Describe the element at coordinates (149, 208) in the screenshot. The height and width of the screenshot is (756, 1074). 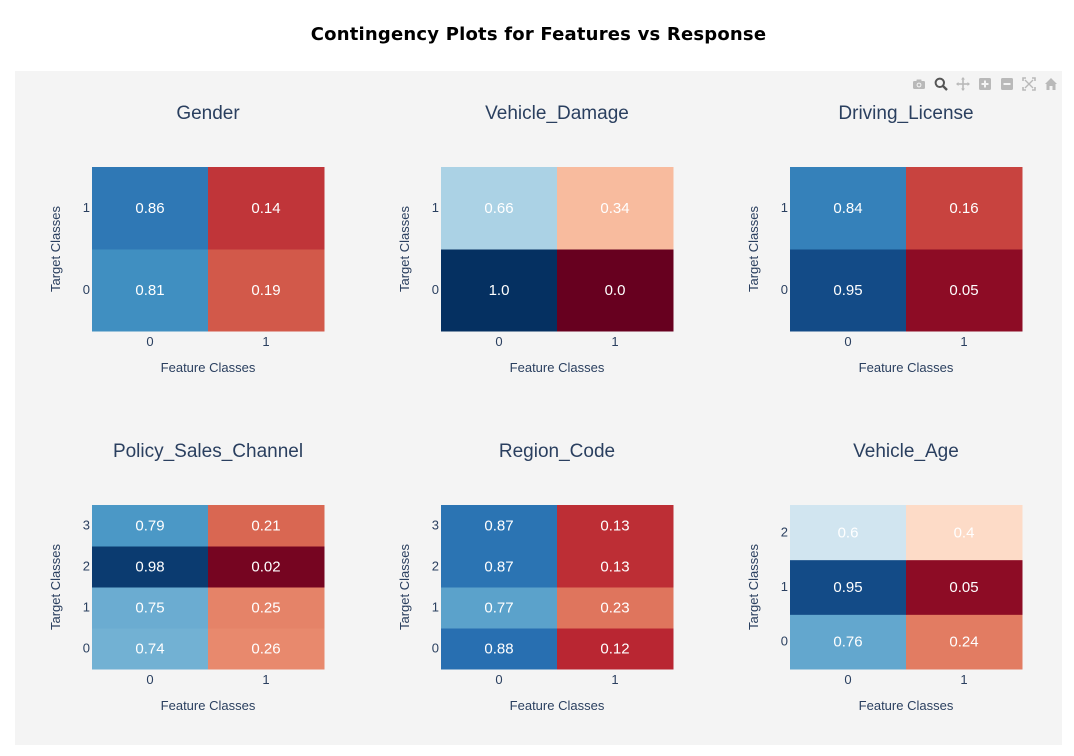
I see `cell-label: 0.86` at that location.